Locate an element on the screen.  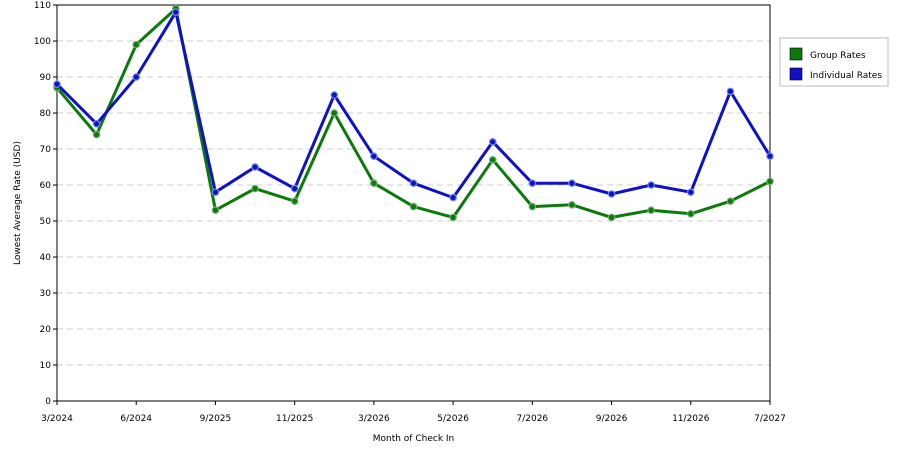
x-tick-label-9: 7/2027 is located at coordinates (770, 419).